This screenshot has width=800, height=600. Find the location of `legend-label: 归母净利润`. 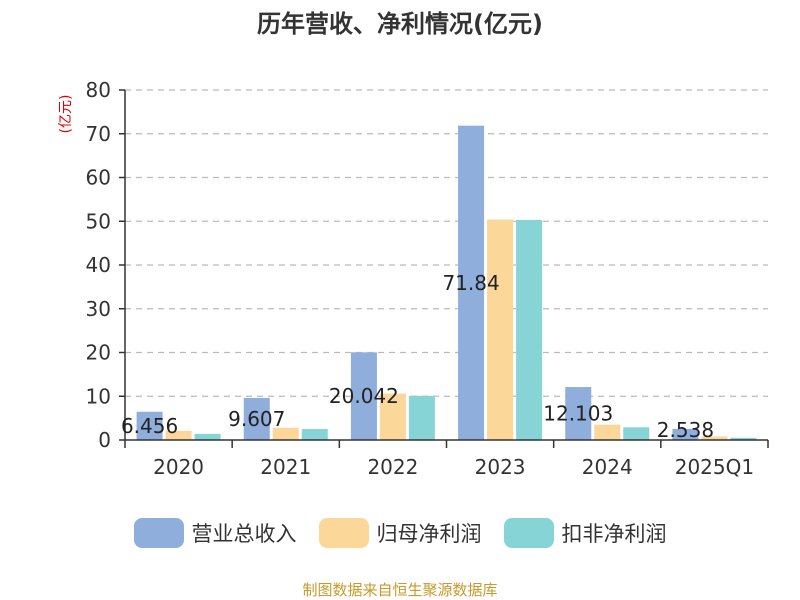

legend-label: 归母净利润 is located at coordinates (429, 534).